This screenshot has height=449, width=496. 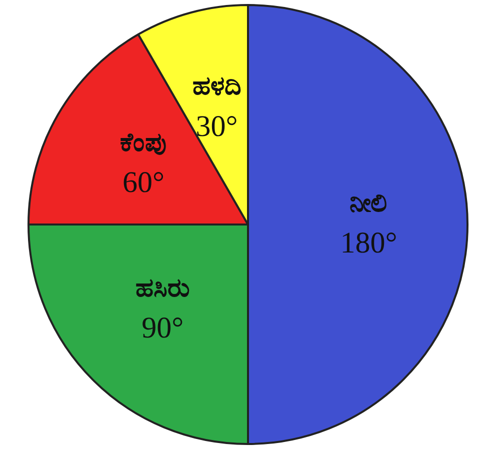 I want to click on data-label: 180°, so click(x=369, y=243).